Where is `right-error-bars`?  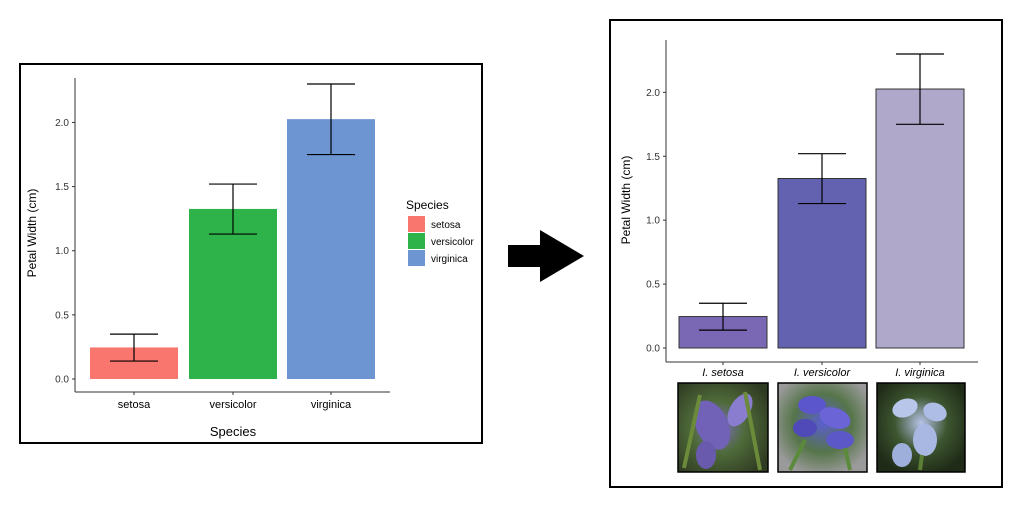 right-error-bars is located at coordinates (821, 192).